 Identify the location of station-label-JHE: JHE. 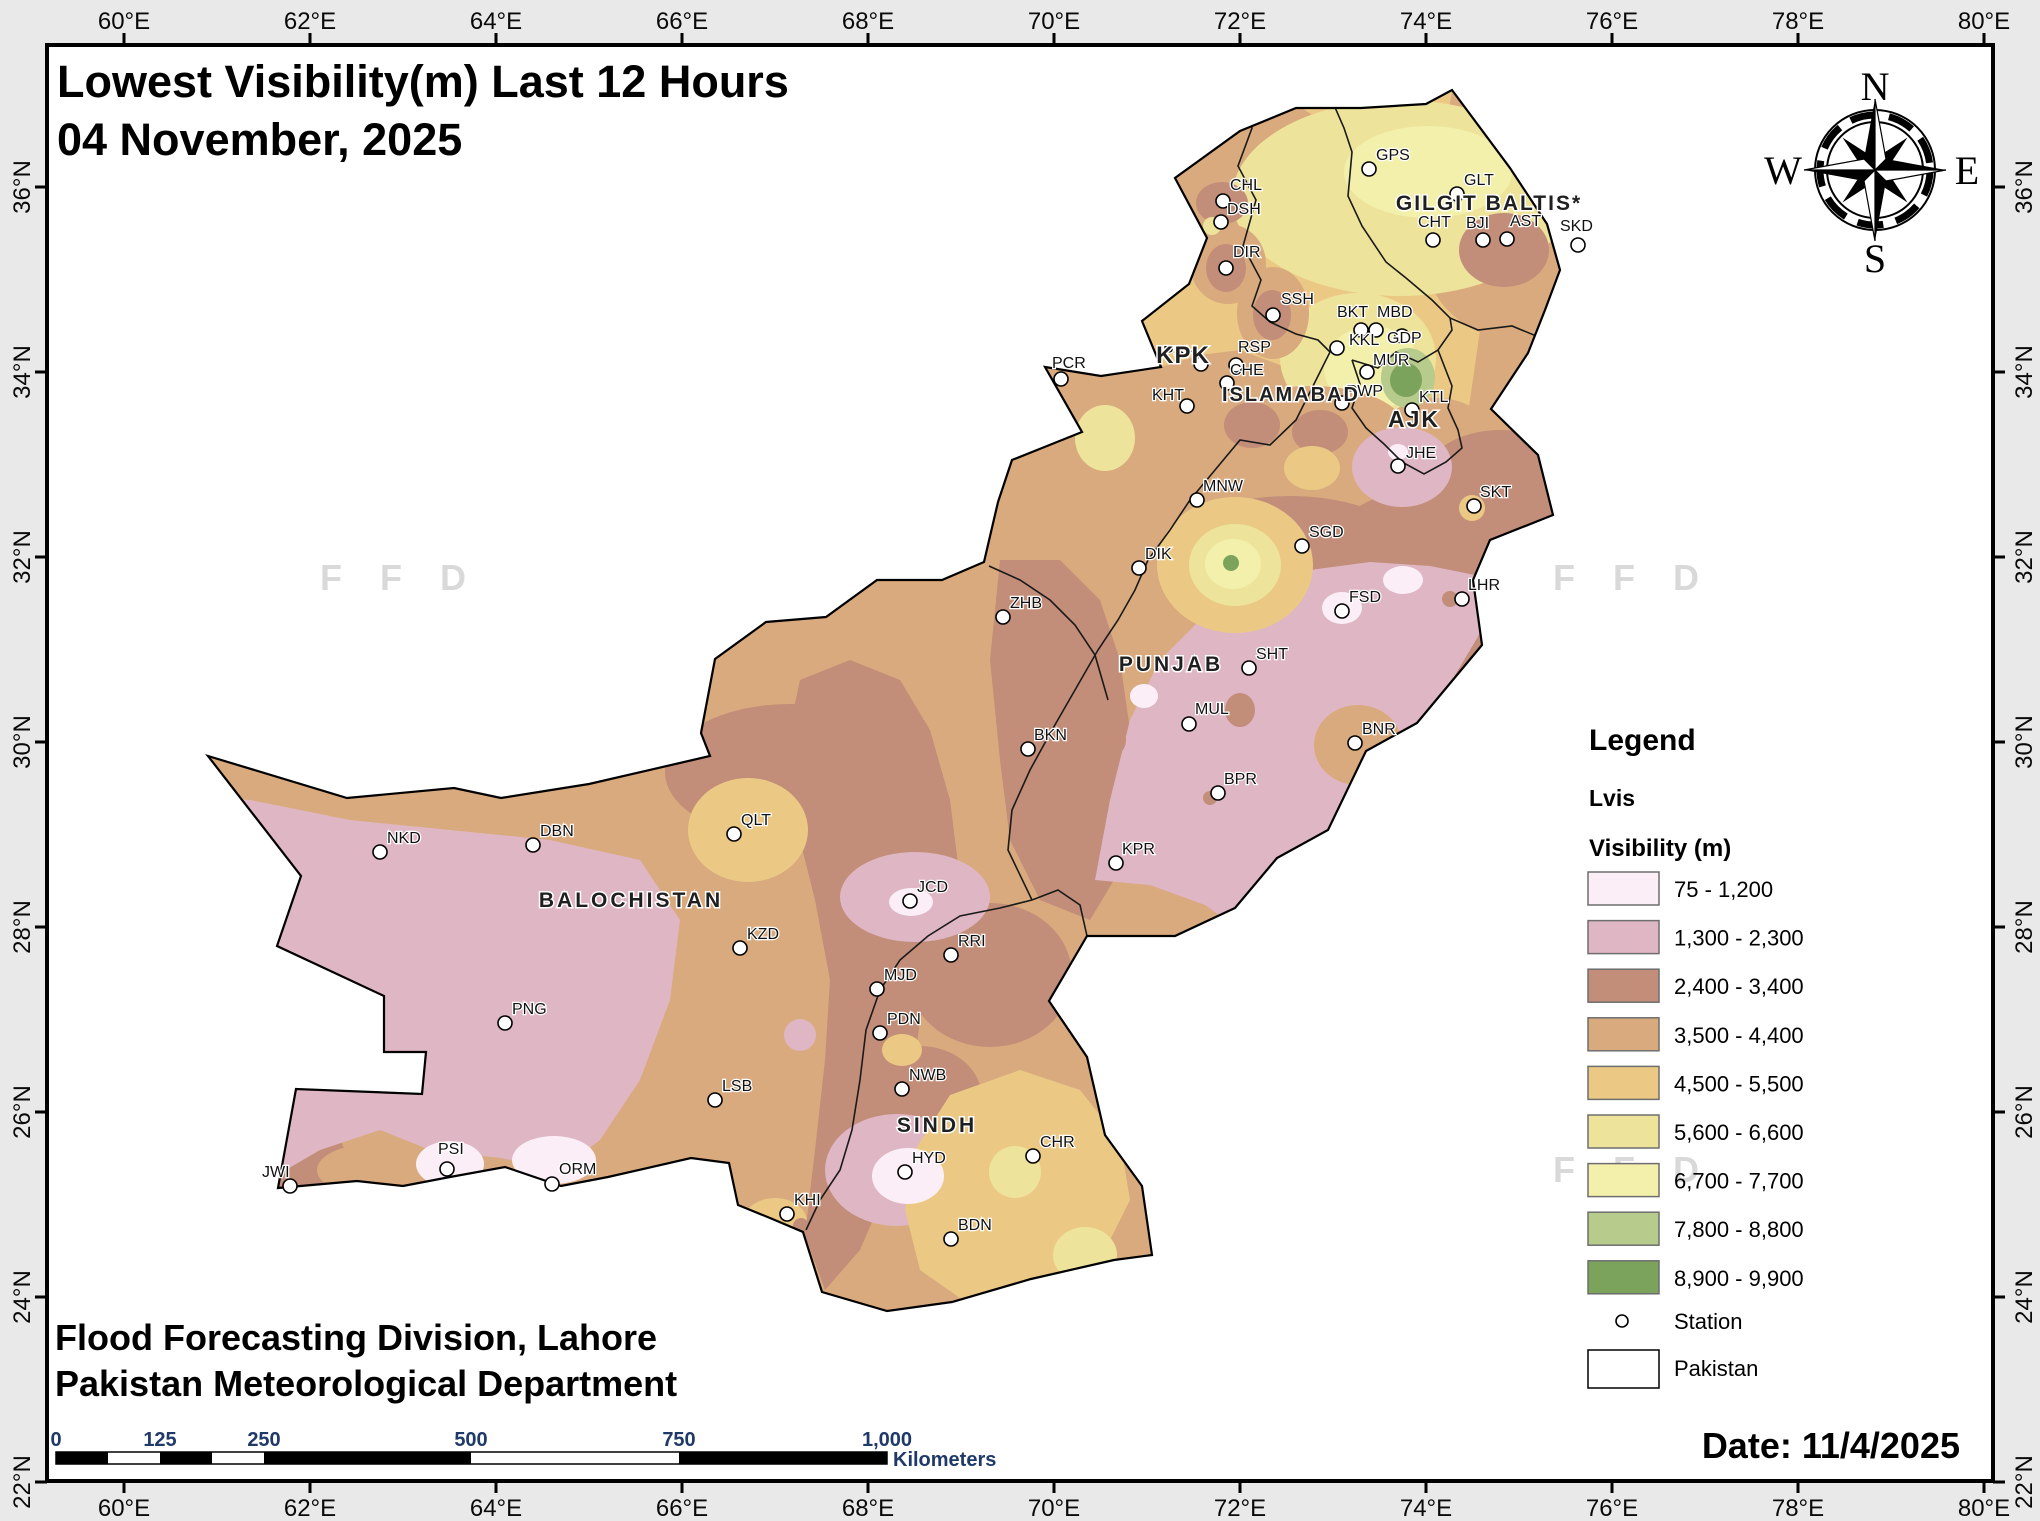
(1421, 453).